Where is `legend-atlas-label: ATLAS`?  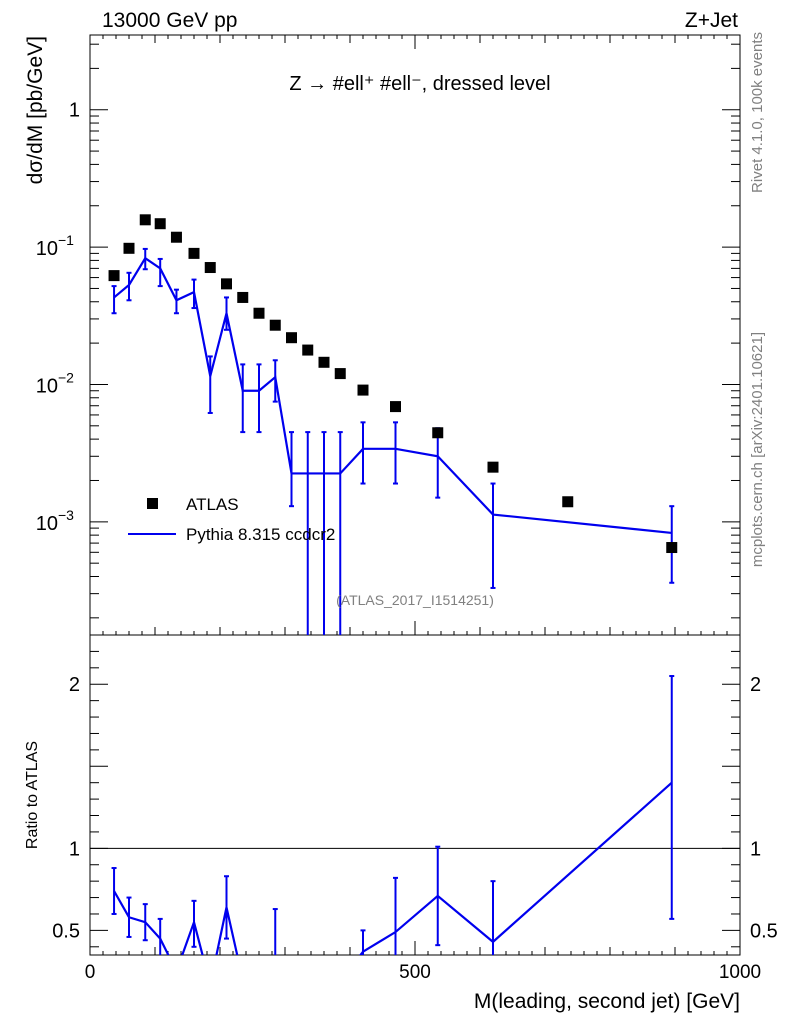
legend-atlas-label: ATLAS is located at coordinates (212, 504).